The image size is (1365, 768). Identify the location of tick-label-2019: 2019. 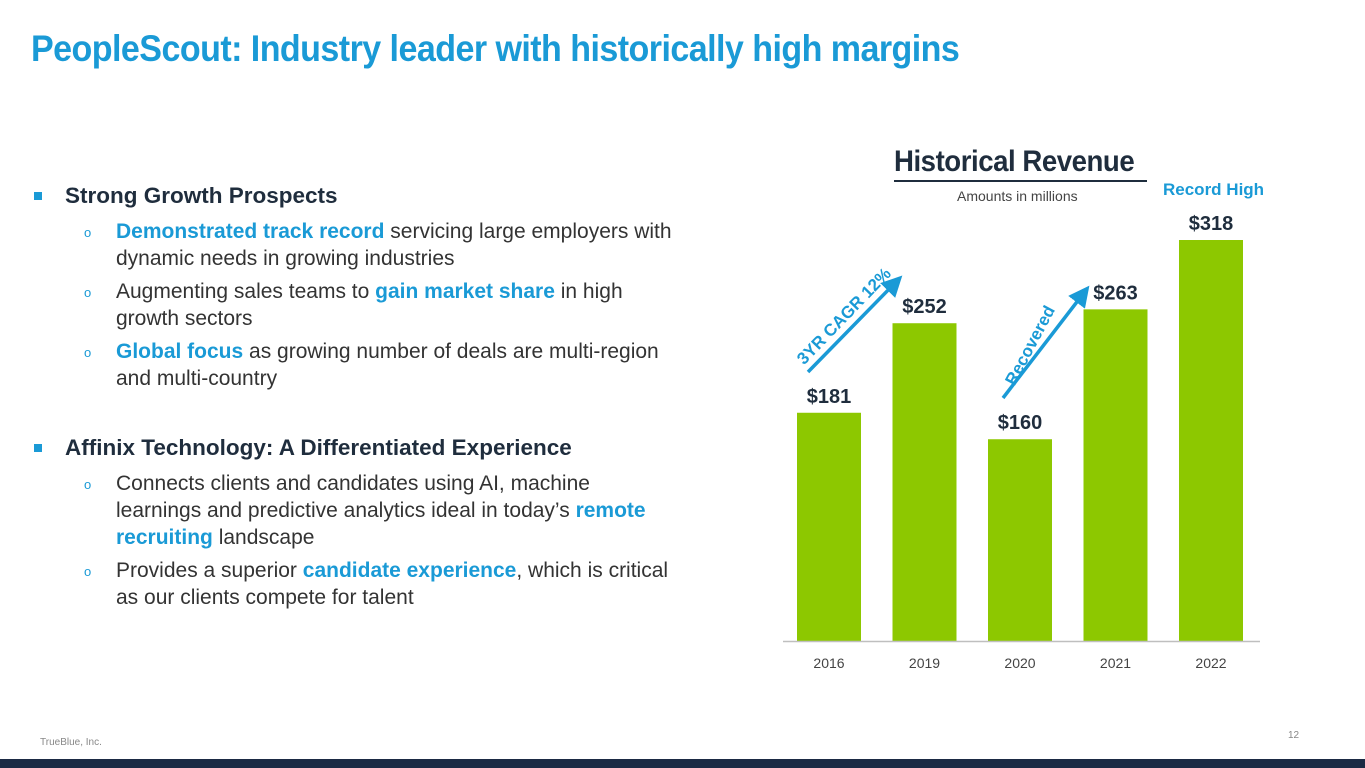
(924, 663).